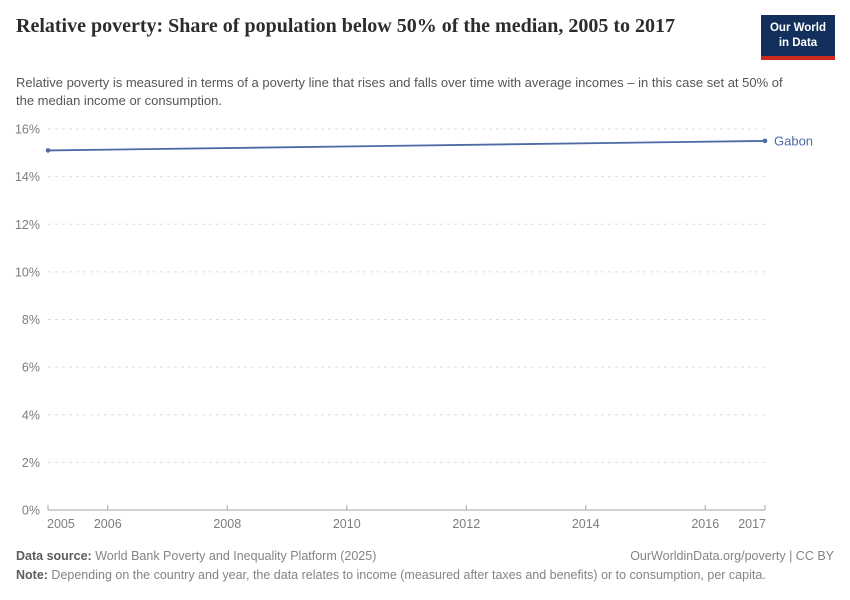  I want to click on y-tick-label: 8%, so click(31, 320).